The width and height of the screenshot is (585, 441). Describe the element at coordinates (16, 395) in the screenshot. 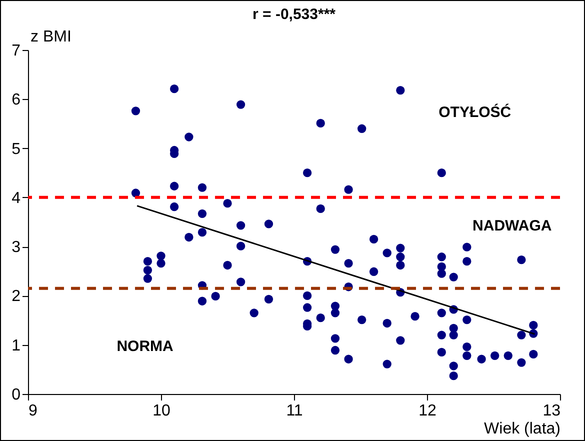

I see `y-tick-label: 0` at that location.